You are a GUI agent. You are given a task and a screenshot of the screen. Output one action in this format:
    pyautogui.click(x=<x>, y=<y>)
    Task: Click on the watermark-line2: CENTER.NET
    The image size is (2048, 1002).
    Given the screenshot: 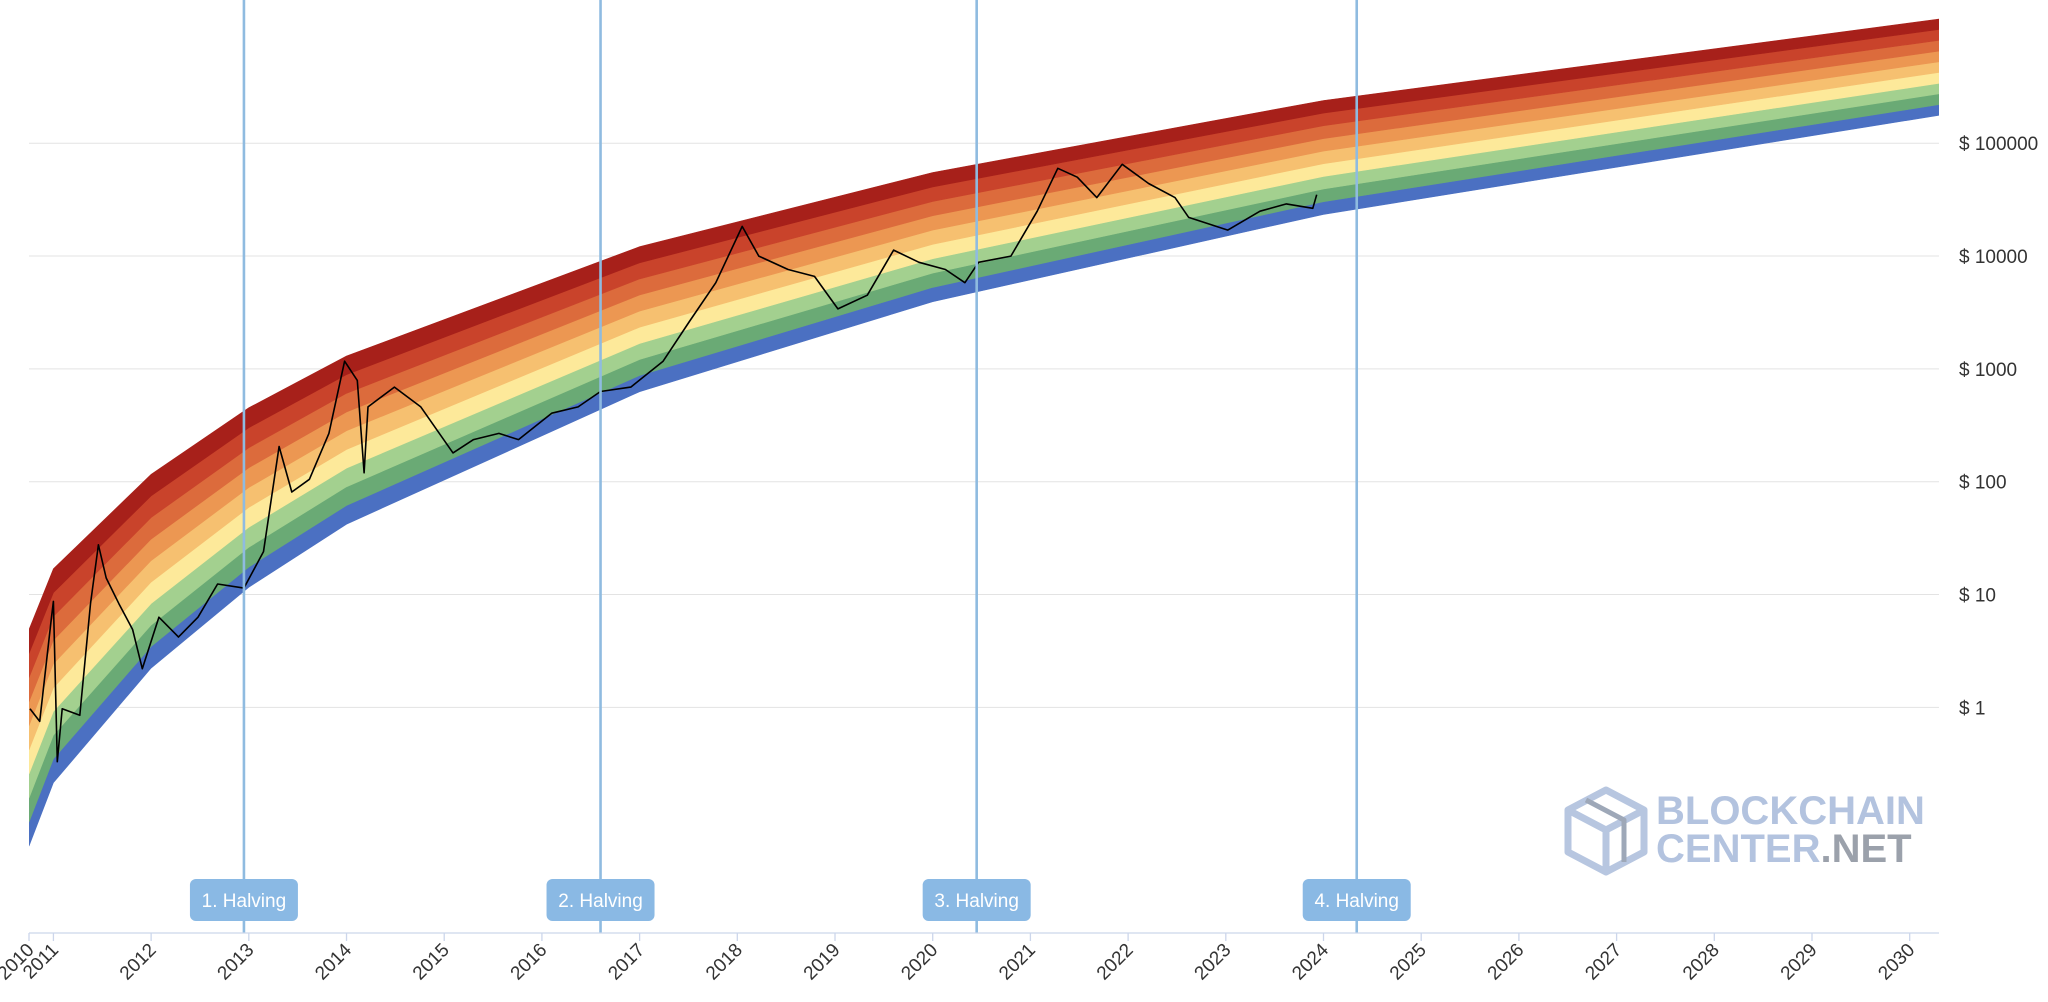 What is the action you would take?
    pyautogui.click(x=1784, y=849)
    